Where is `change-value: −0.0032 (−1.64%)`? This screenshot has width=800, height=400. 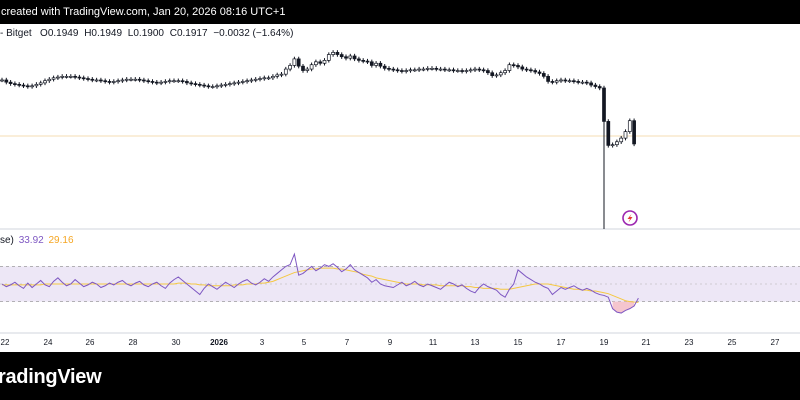 change-value: −0.0032 (−1.64%) is located at coordinates (253, 33).